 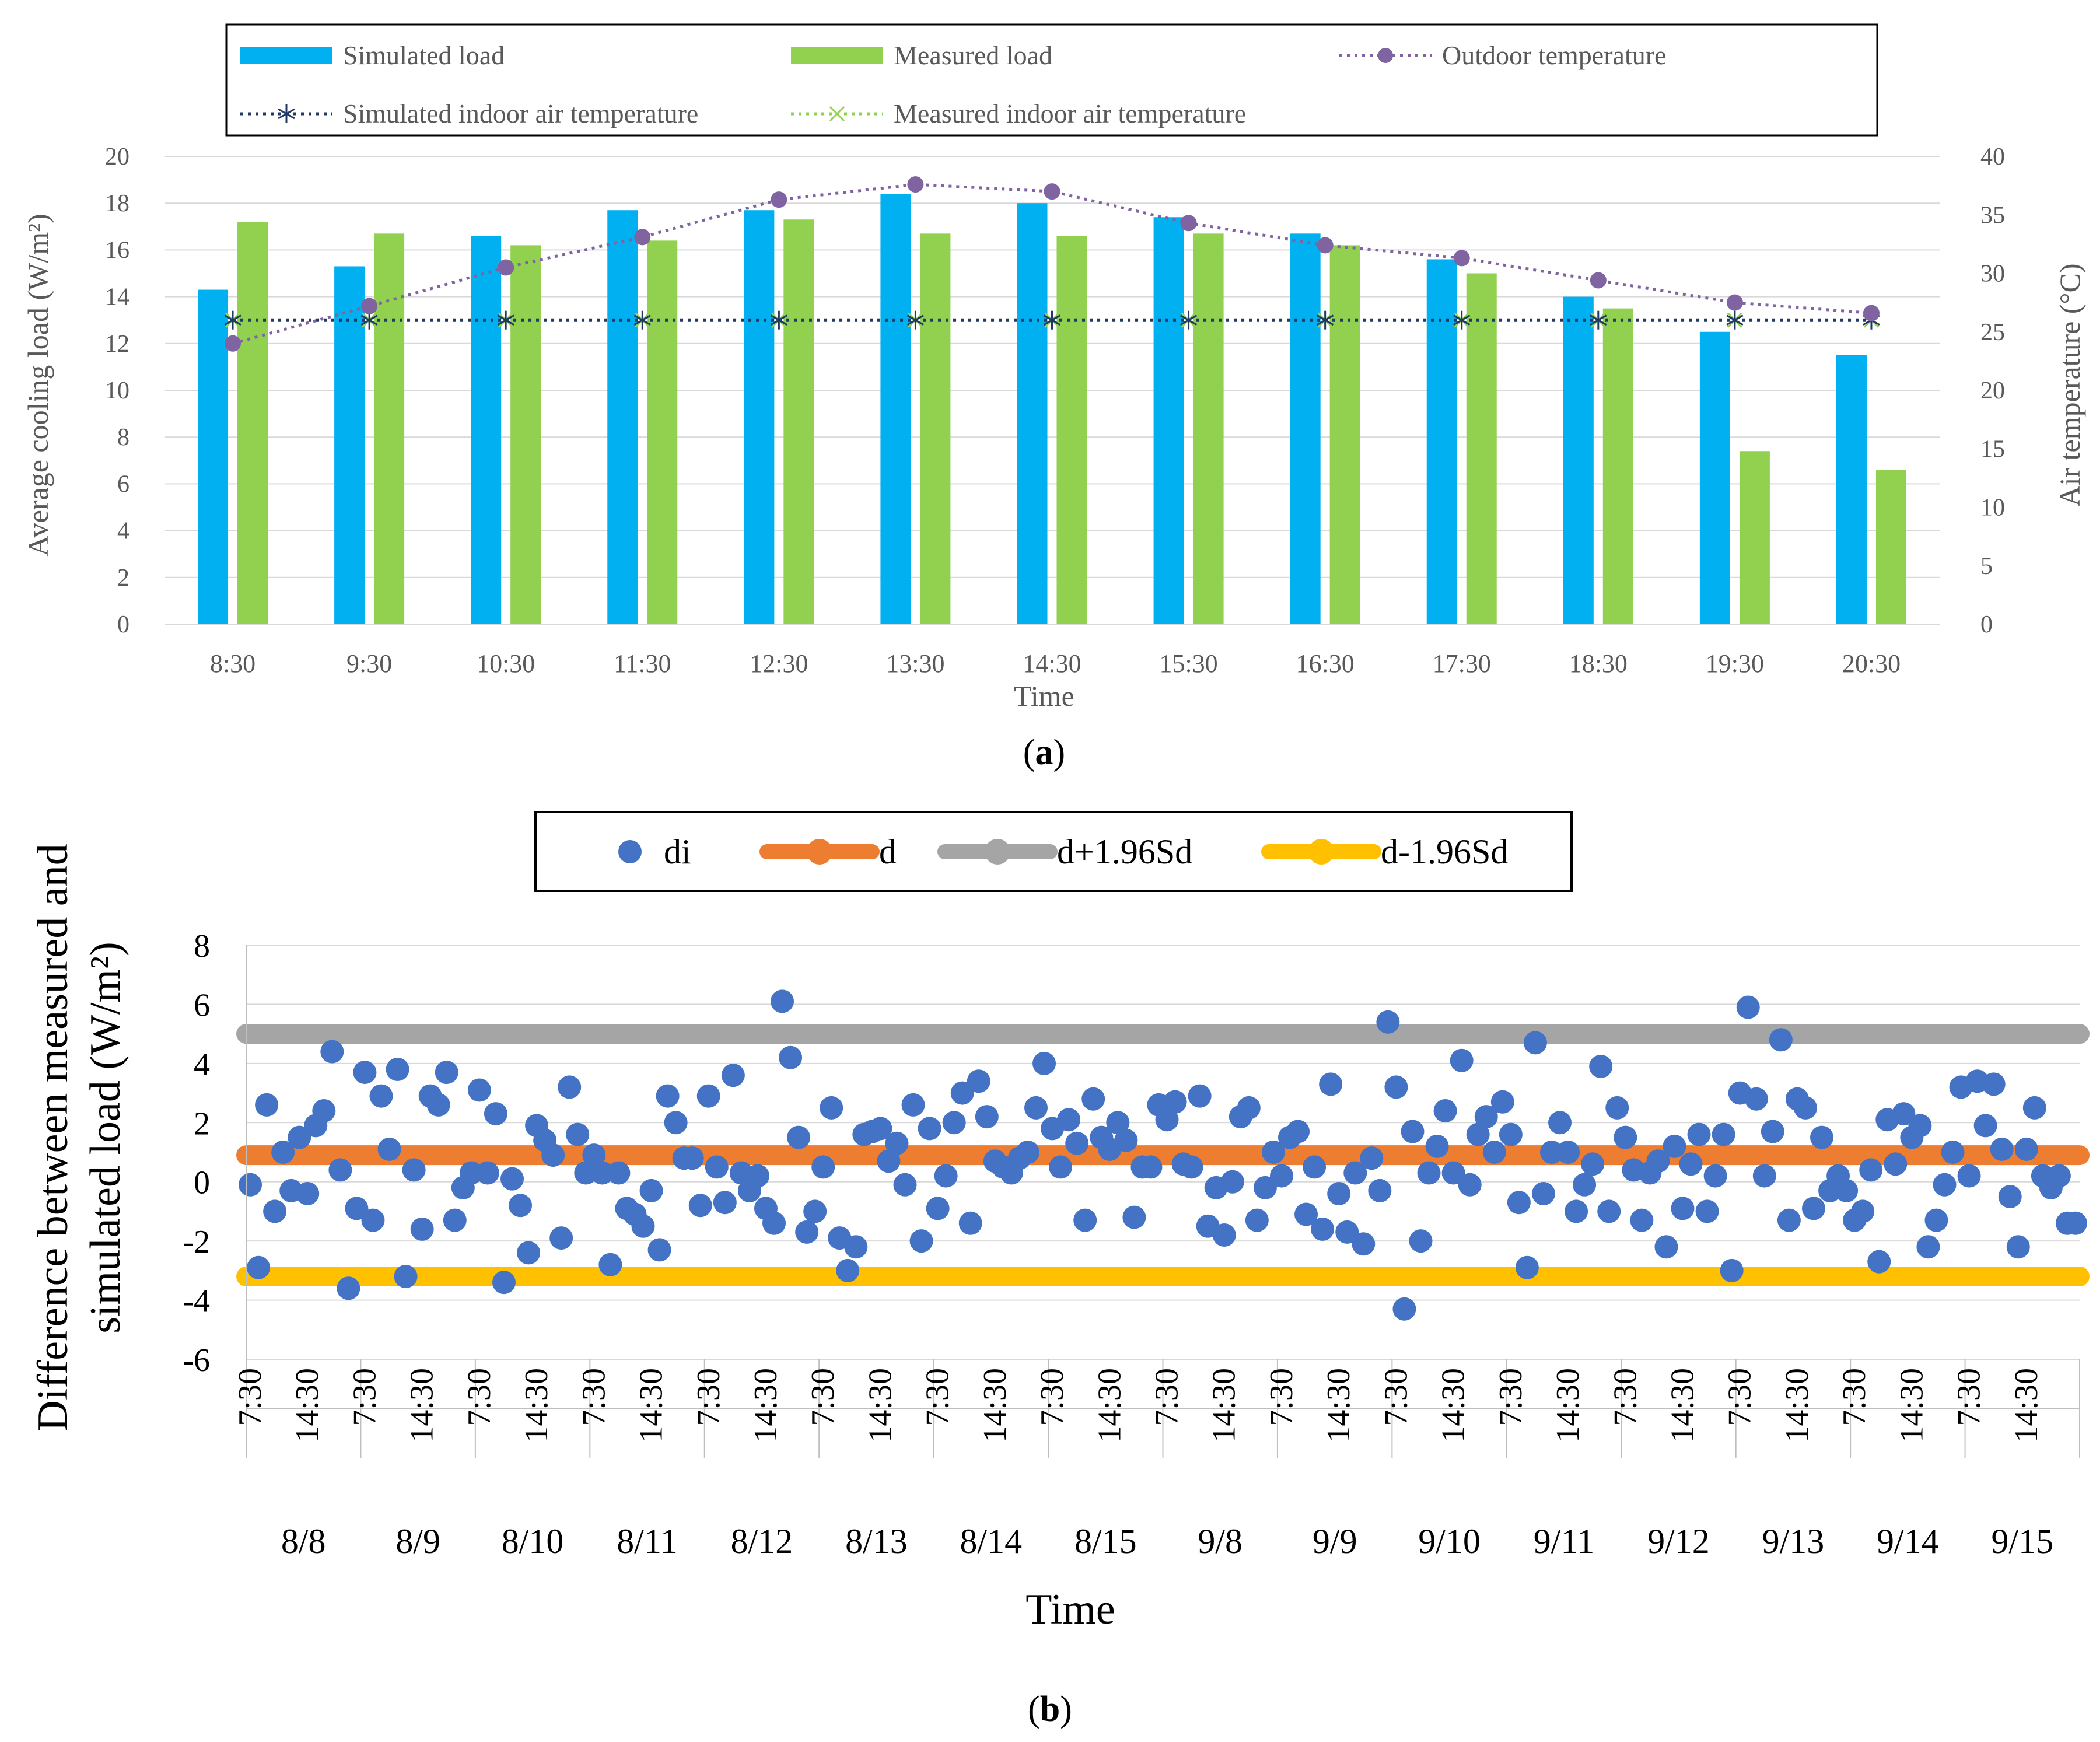 What do you see at coordinates (1992, 274) in the screenshot?
I see `y2-tick-label: 30` at bounding box center [1992, 274].